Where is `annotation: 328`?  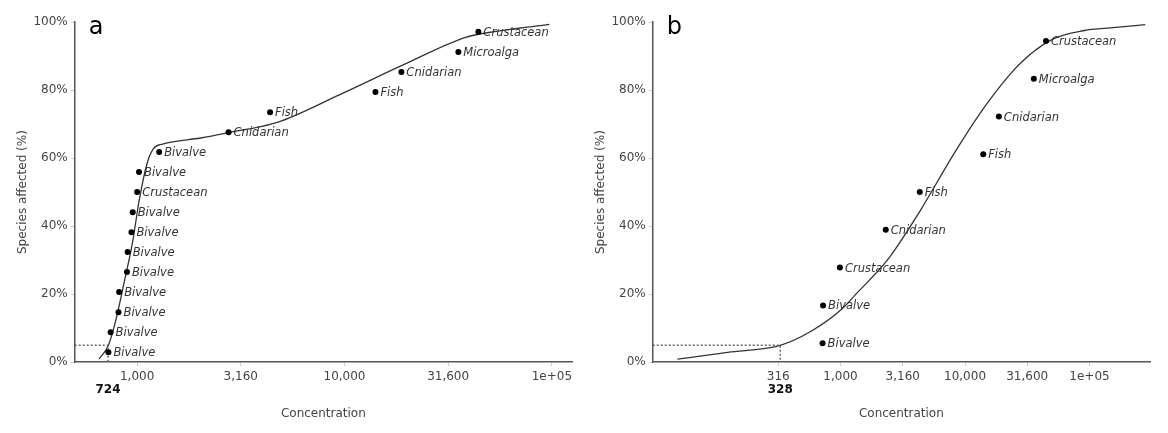 annotation: 328 is located at coordinates (780, 389).